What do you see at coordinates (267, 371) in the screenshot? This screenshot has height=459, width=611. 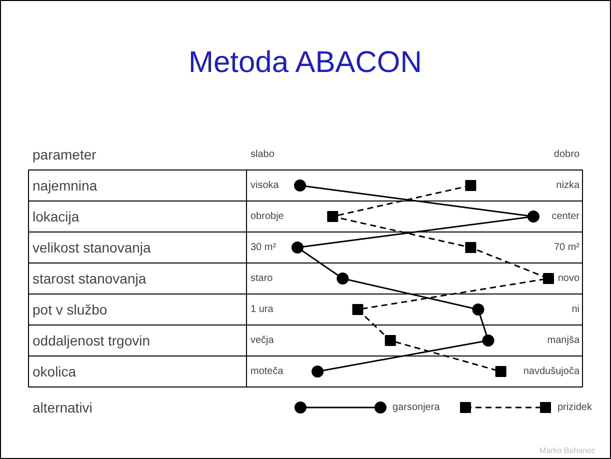 I see `text: moteča` at bounding box center [267, 371].